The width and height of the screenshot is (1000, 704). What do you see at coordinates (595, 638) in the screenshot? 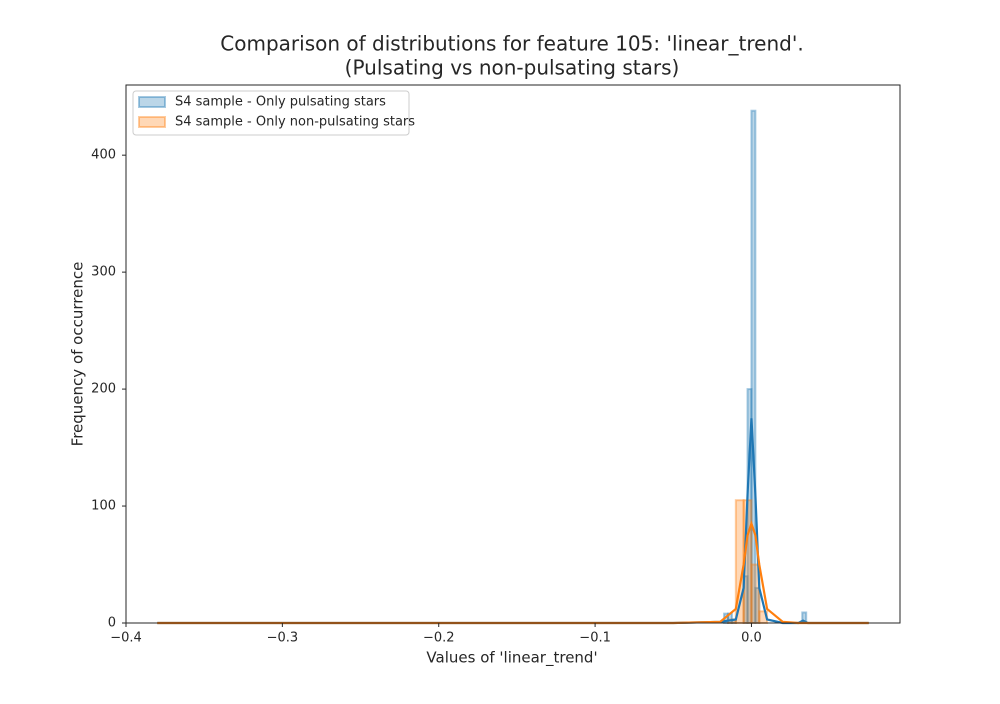
I see `x-tick-label: −0.1` at bounding box center [595, 638].